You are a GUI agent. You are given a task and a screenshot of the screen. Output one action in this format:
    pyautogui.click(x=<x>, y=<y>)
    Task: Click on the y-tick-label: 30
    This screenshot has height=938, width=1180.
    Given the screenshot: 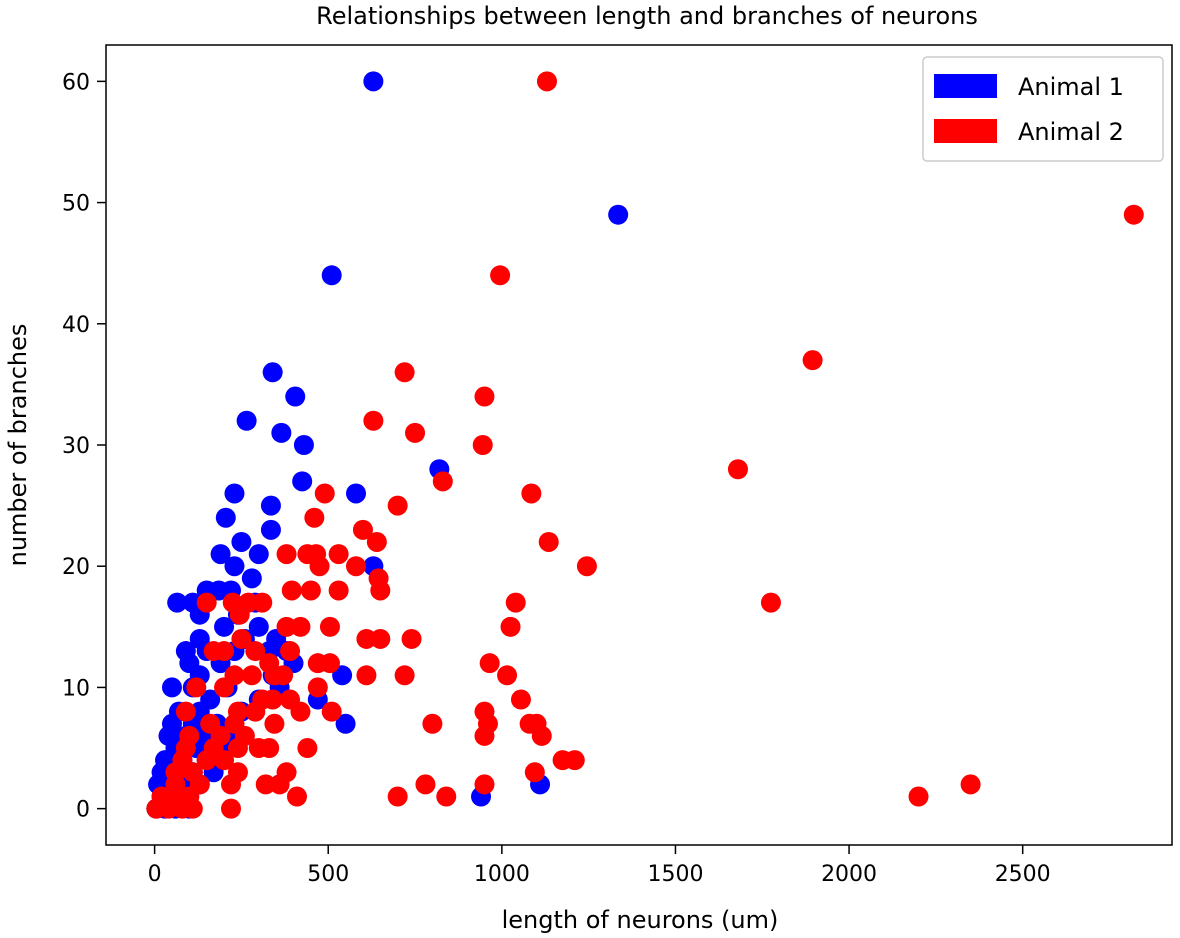 What is the action you would take?
    pyautogui.click(x=76, y=446)
    